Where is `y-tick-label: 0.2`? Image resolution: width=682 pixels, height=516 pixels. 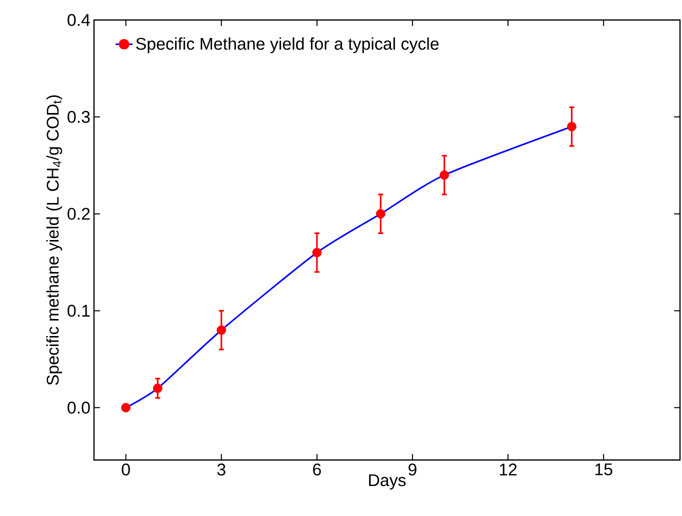
y-tick-label: 0.2 is located at coordinates (79, 214).